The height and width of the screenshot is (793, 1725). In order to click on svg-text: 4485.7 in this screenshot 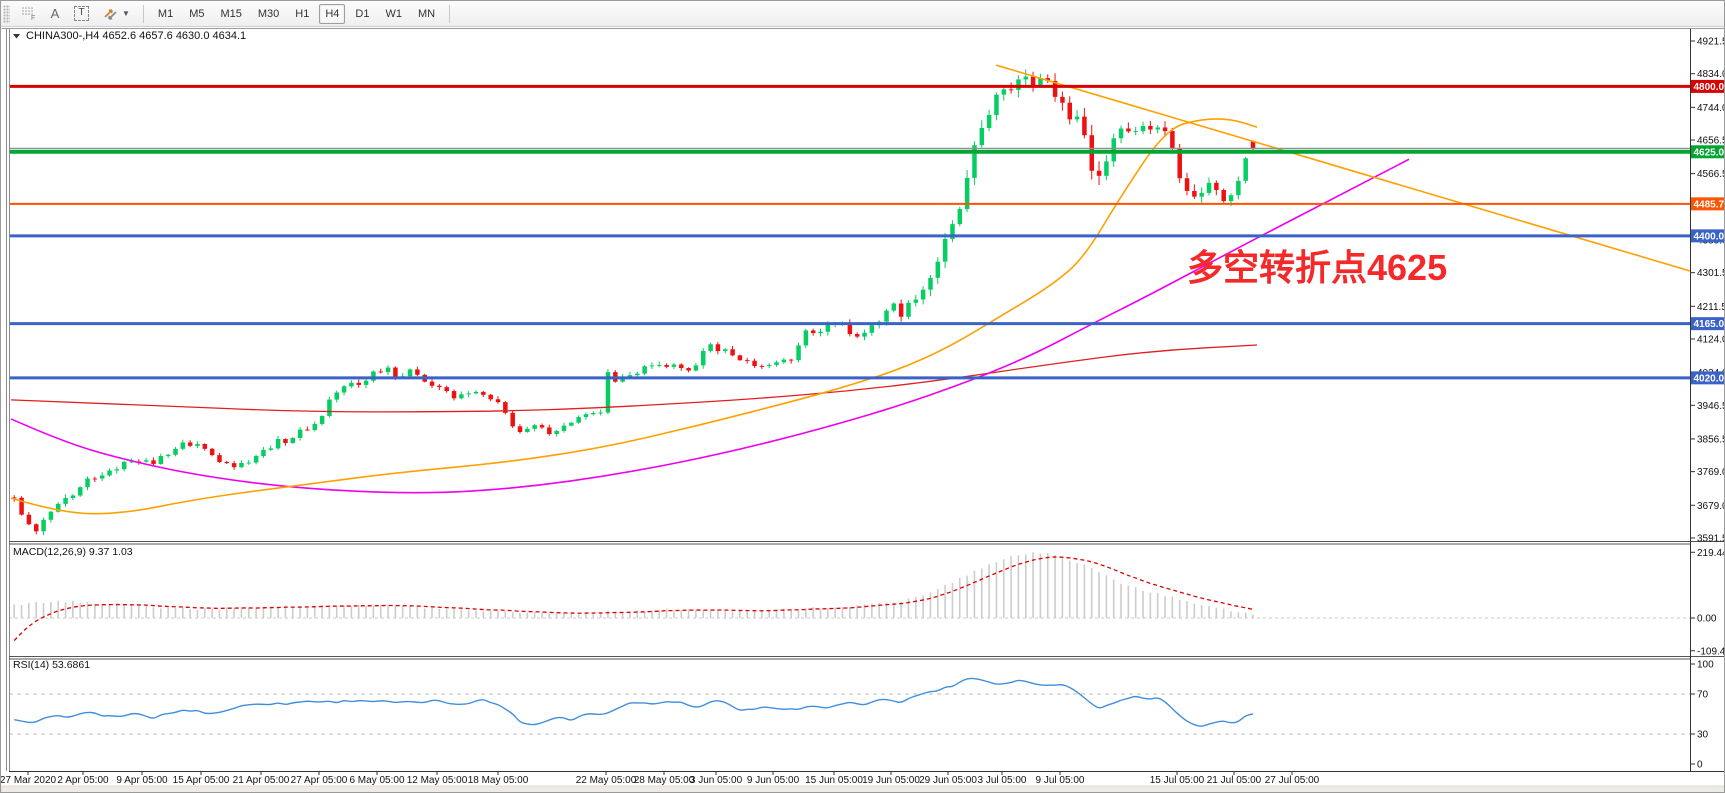, I will do `click(1709, 204)`.